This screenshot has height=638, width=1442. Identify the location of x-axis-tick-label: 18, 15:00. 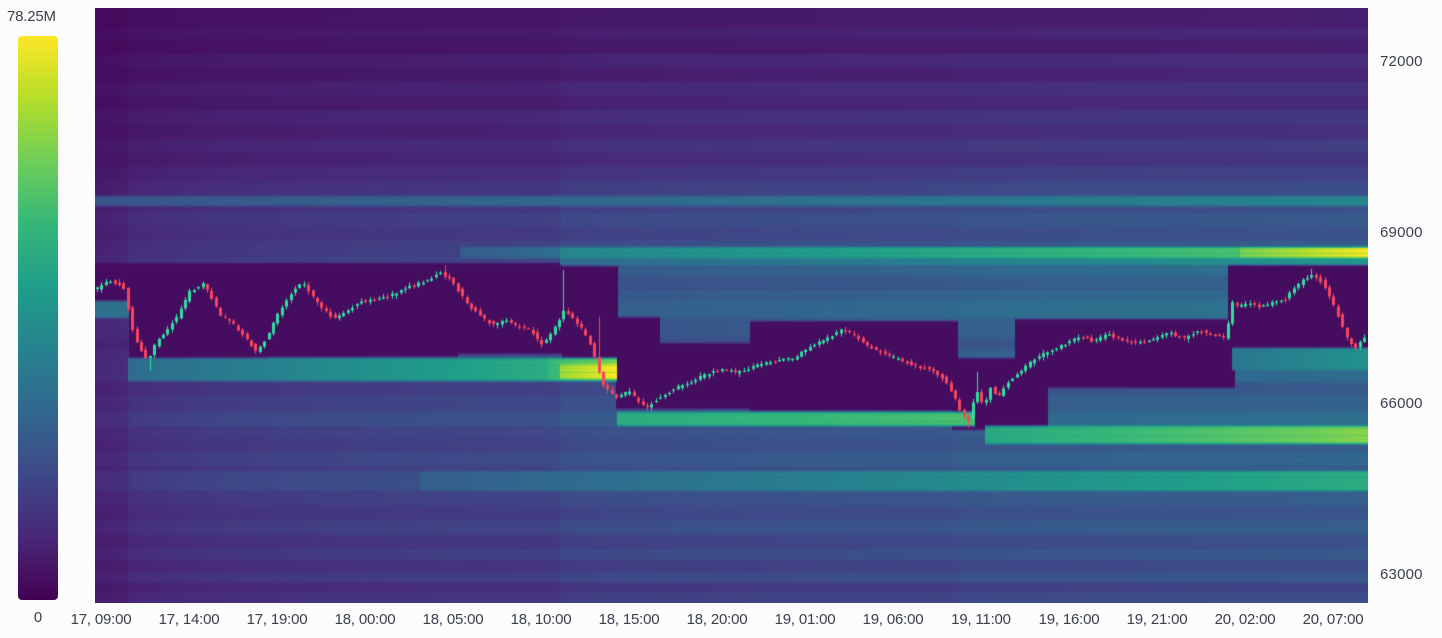
(629, 619).